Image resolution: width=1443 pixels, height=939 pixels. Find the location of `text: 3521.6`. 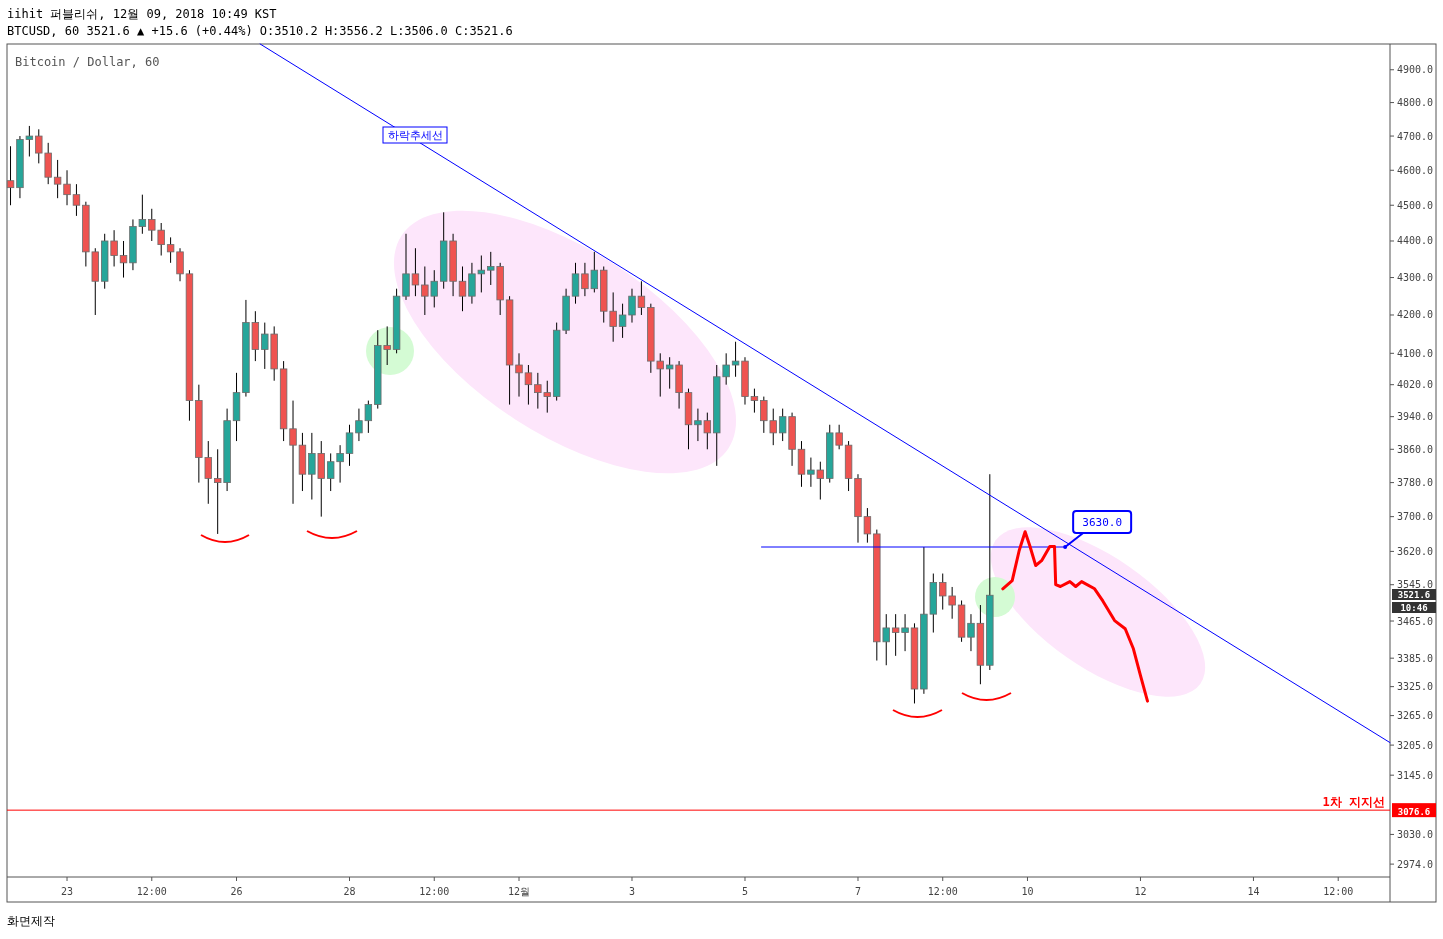

text: 3521.6 is located at coordinates (1414, 594).